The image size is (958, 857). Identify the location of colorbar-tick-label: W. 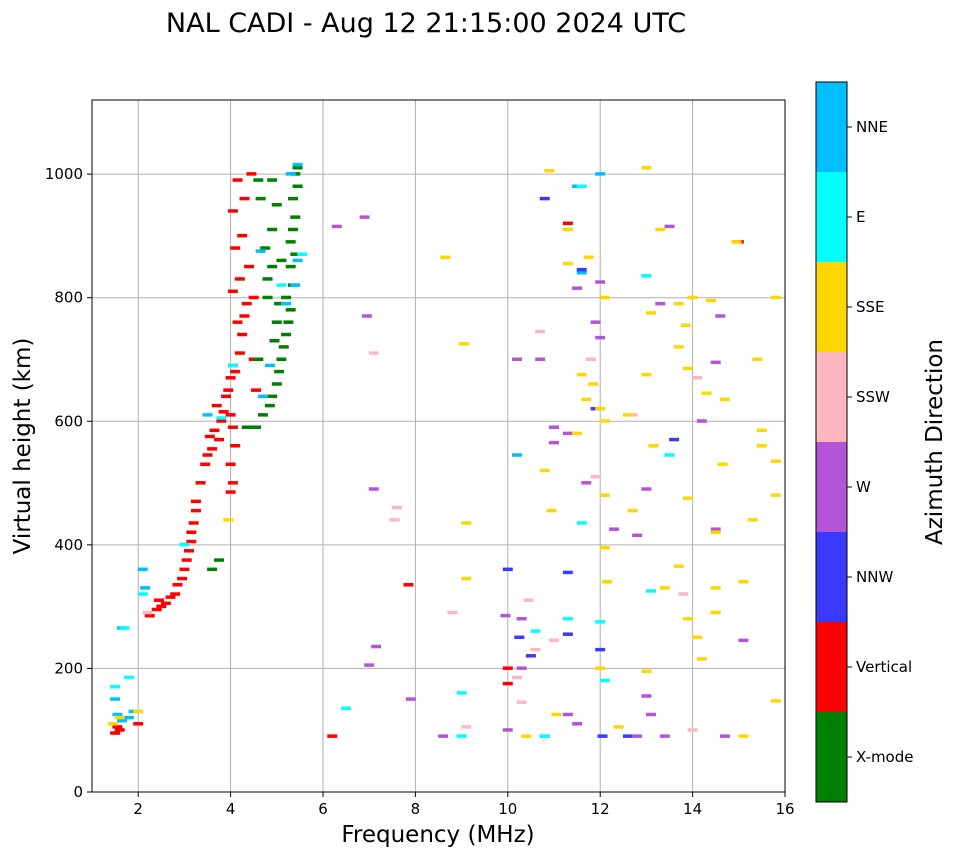
(863, 487).